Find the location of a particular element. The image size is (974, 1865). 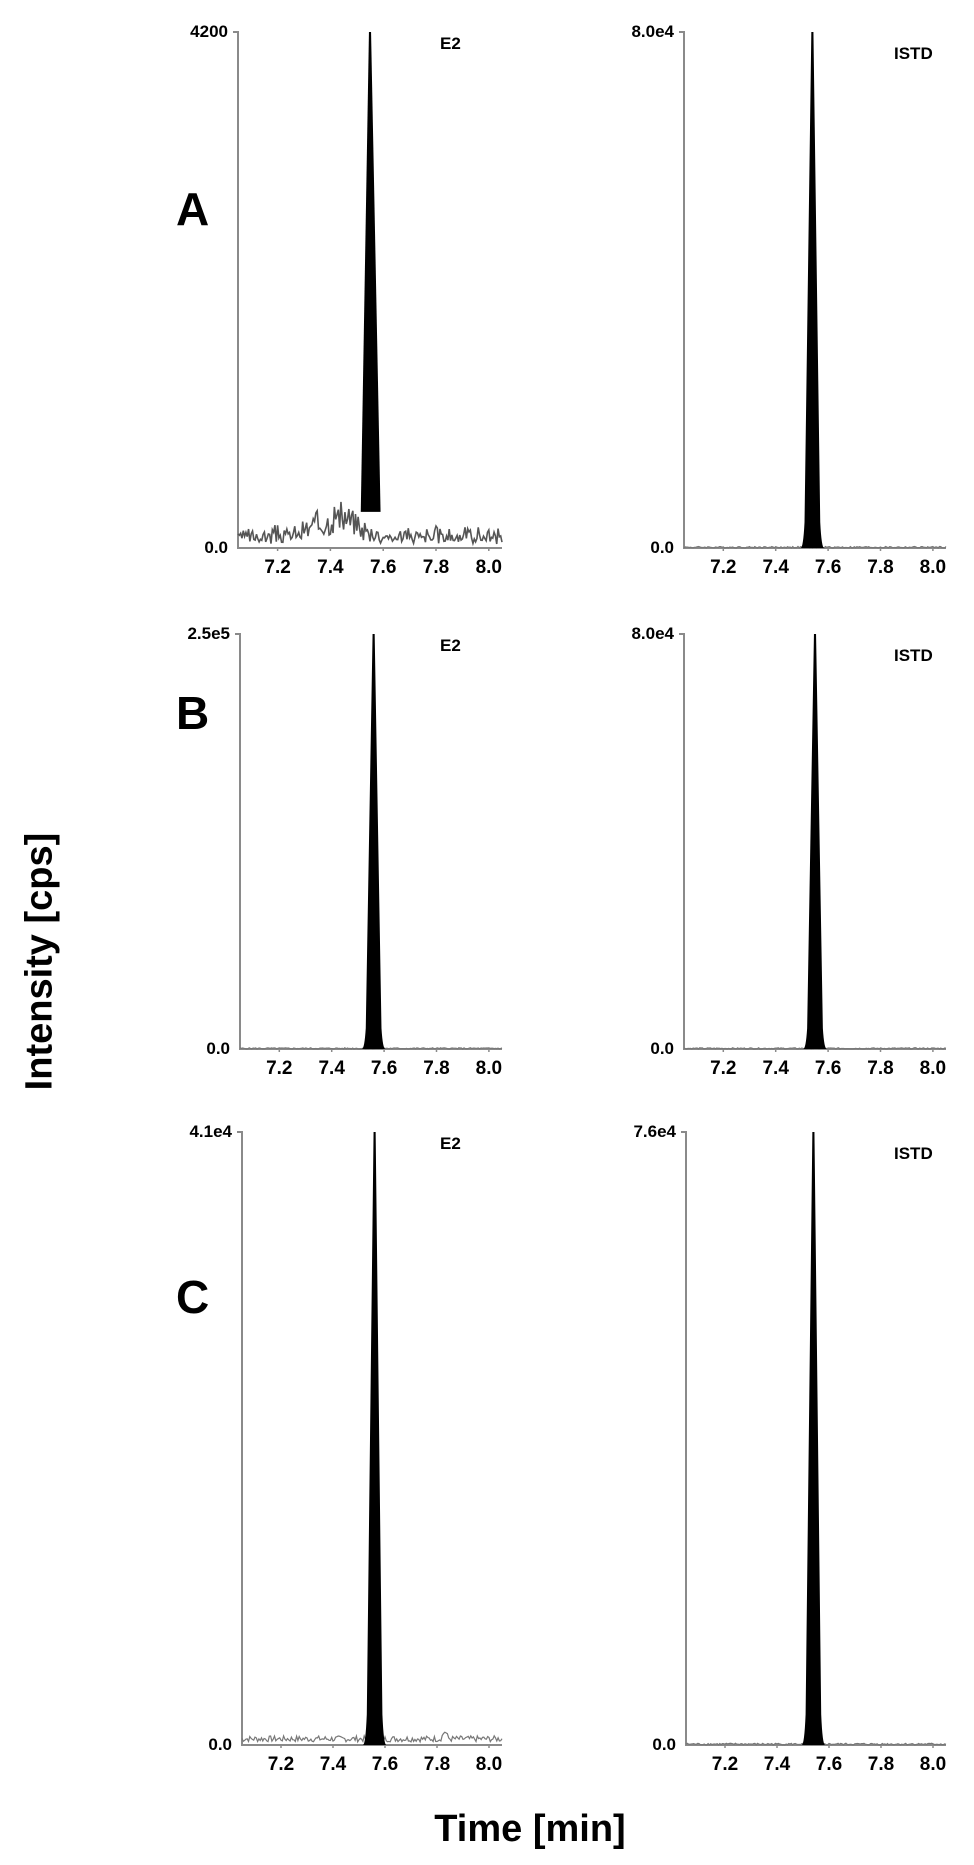

row-label-a: A is located at coordinates (193, 209).